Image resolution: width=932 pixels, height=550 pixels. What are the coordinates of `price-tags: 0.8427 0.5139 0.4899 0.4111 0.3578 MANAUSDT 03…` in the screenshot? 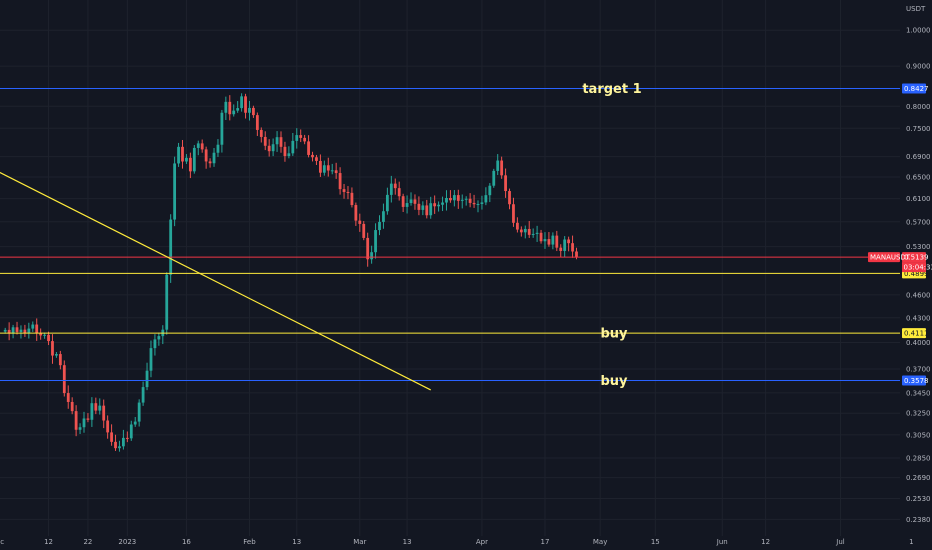 It's located at (900, 234).